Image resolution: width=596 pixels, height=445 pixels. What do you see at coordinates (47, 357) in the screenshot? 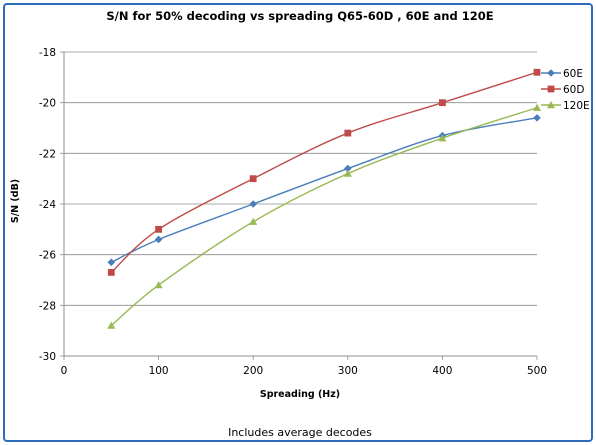
I see `y-tick-label: -30` at bounding box center [47, 357].